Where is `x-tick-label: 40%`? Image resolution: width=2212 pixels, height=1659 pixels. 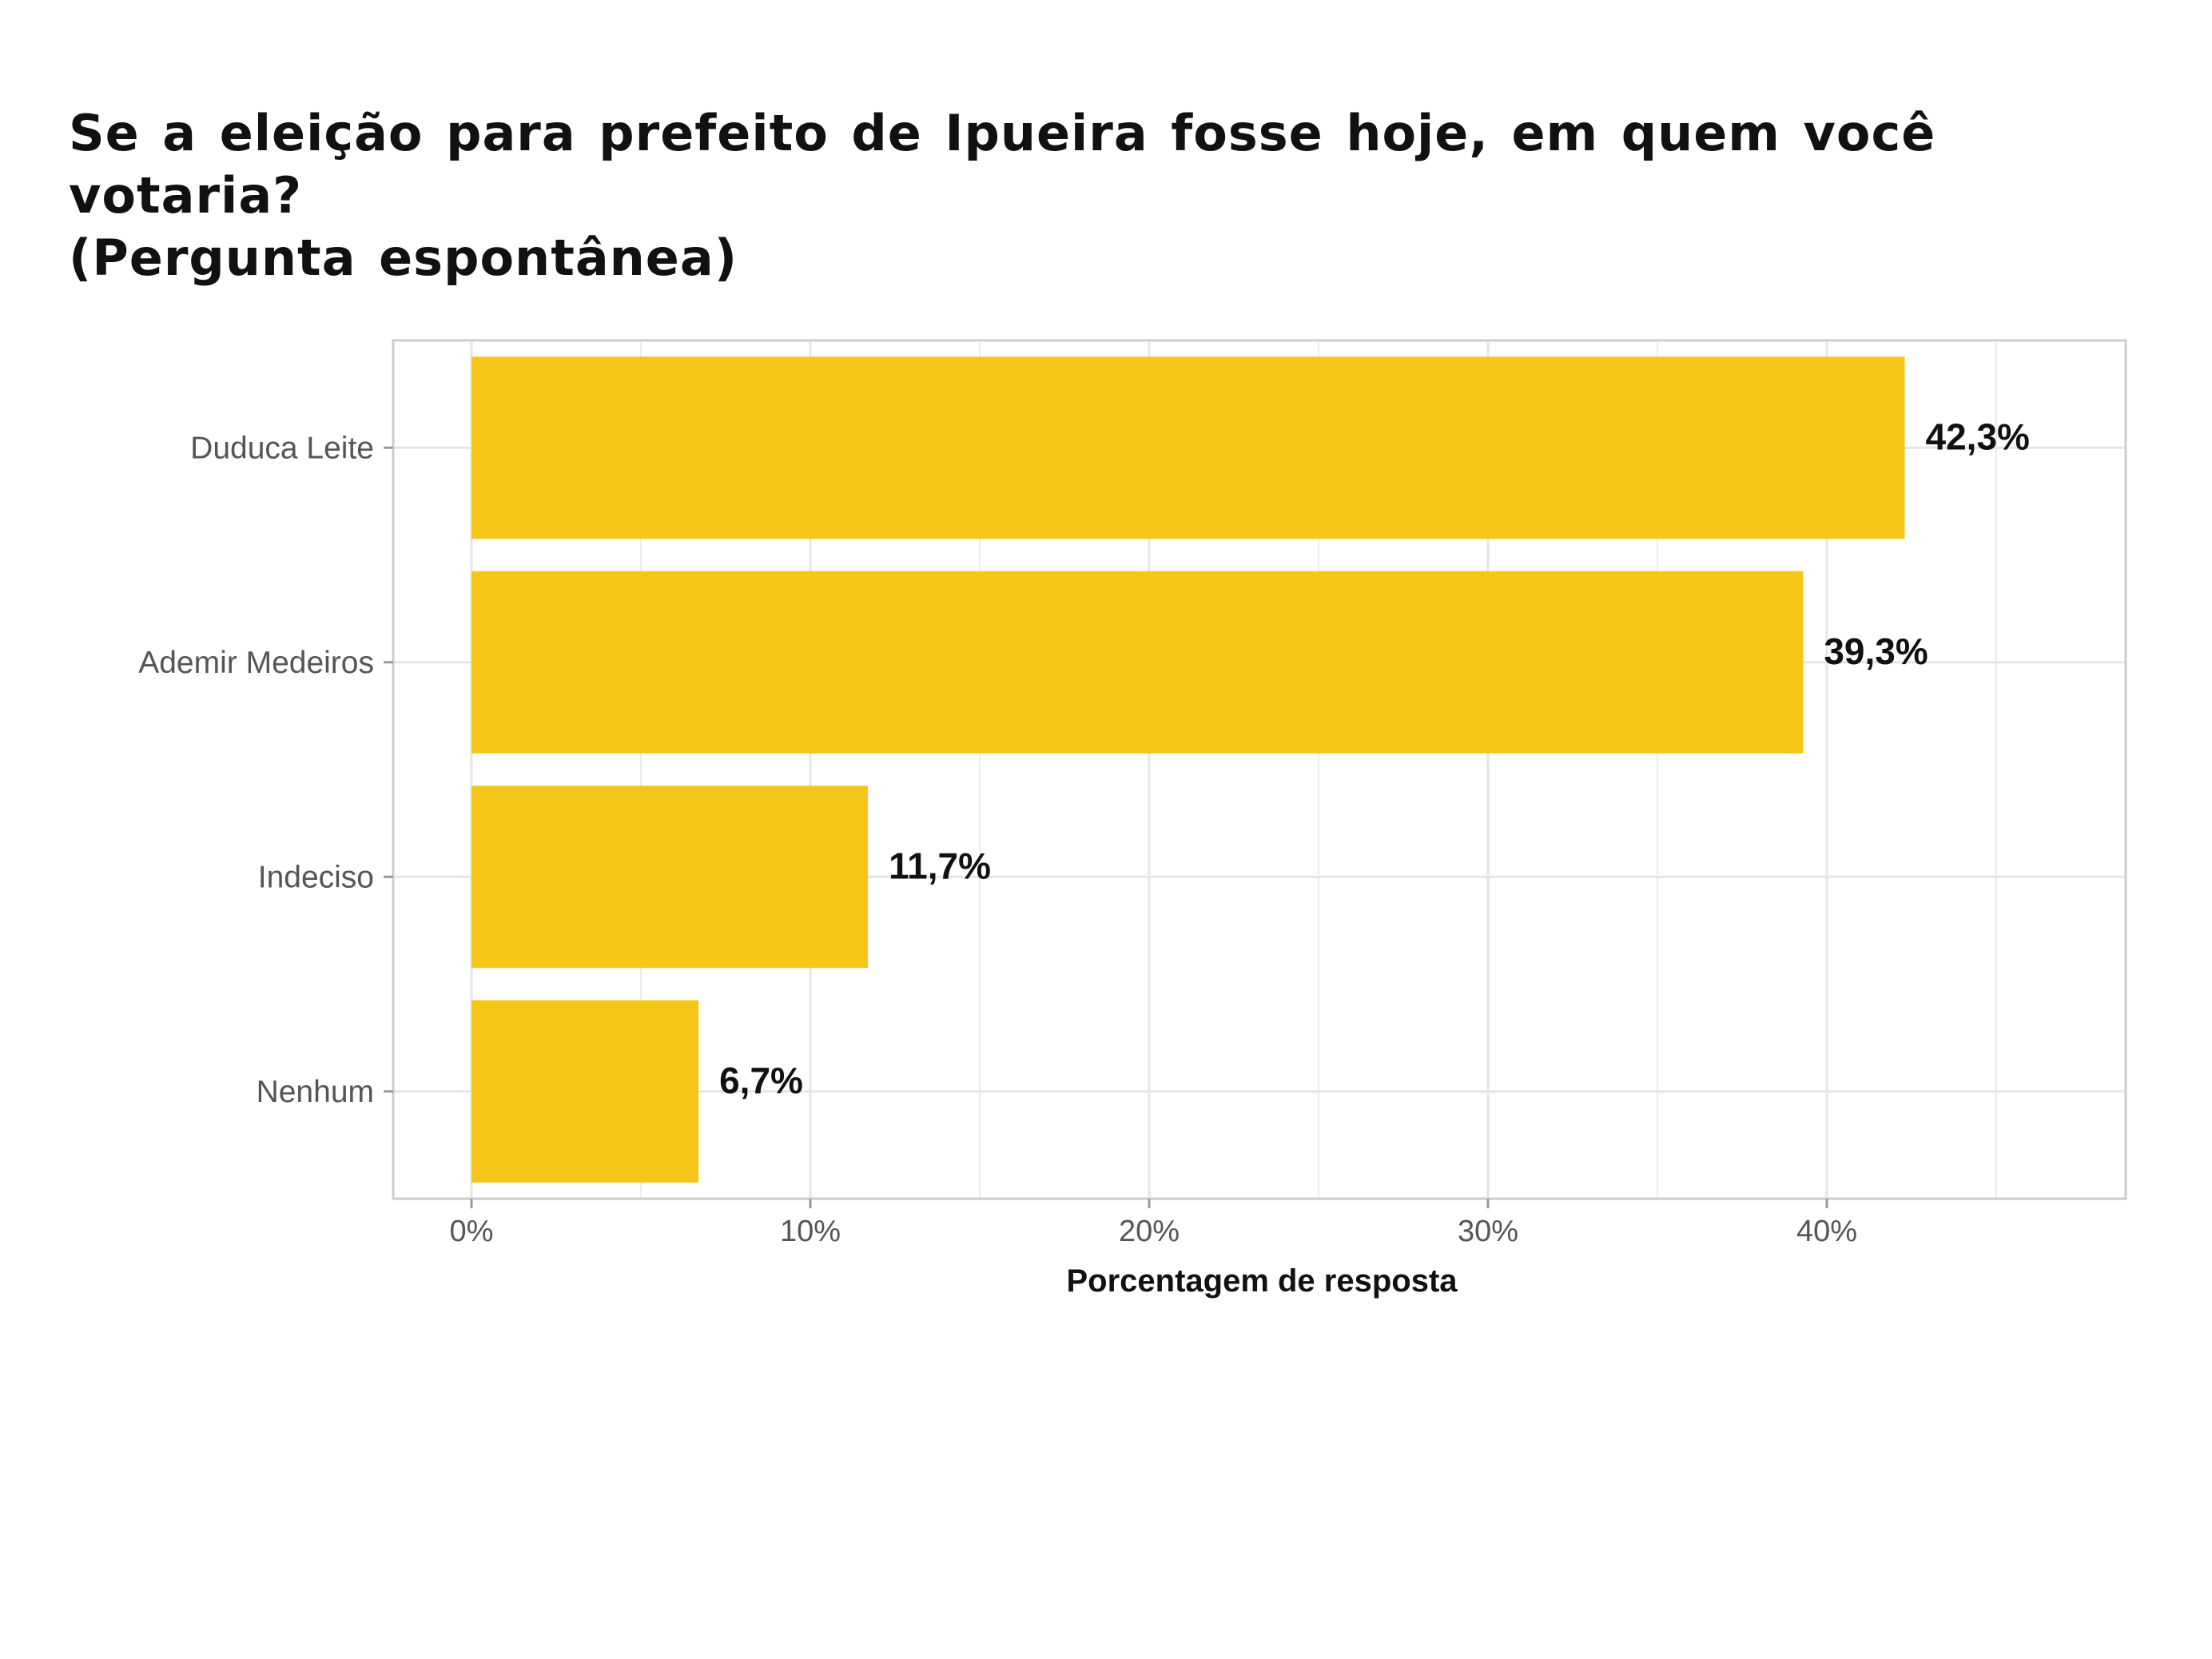
x-tick-label: 40% is located at coordinates (1826, 1231).